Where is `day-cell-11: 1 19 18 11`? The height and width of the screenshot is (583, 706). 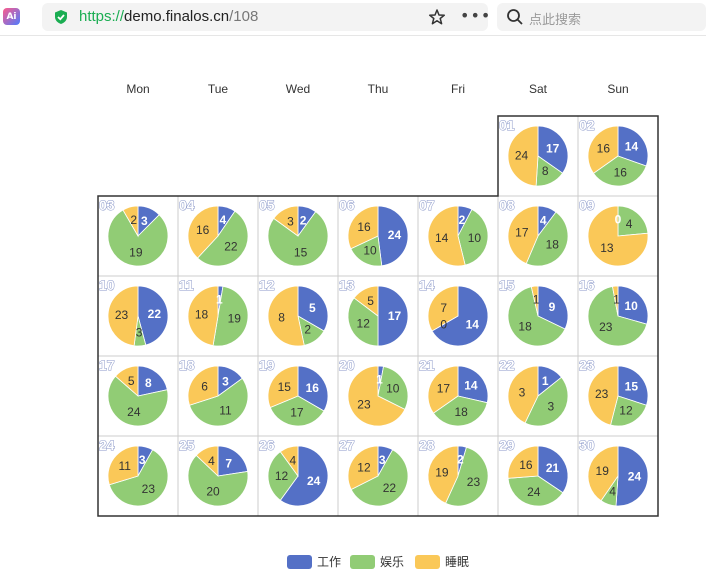 day-cell-11: 1 19 18 11 is located at coordinates (218, 316).